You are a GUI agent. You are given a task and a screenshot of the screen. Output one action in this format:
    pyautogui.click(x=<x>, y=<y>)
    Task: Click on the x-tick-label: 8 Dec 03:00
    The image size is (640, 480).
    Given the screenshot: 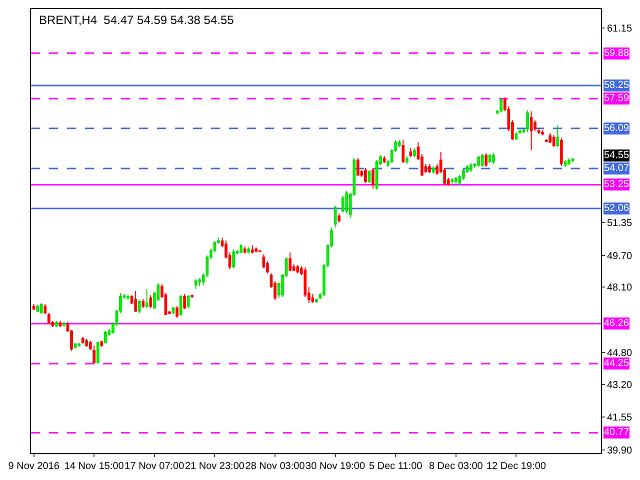 What is the action you would take?
    pyautogui.click(x=456, y=466)
    